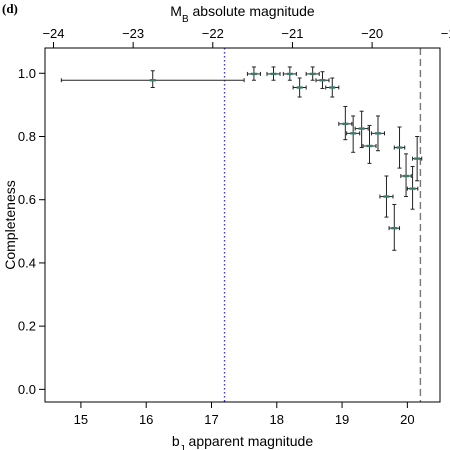 This screenshot has width=450, height=450. I want to click on x2-axis-title-rest: absolute magnitude, so click(252, 11).